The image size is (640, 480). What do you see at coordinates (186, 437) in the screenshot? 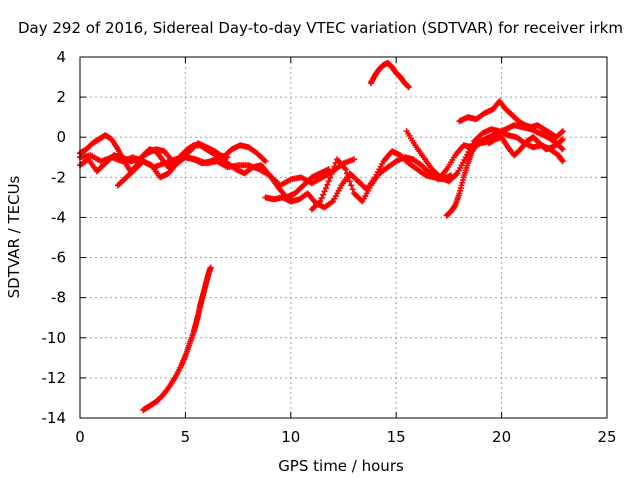
I see `x-tick-label: 5` at bounding box center [186, 437].